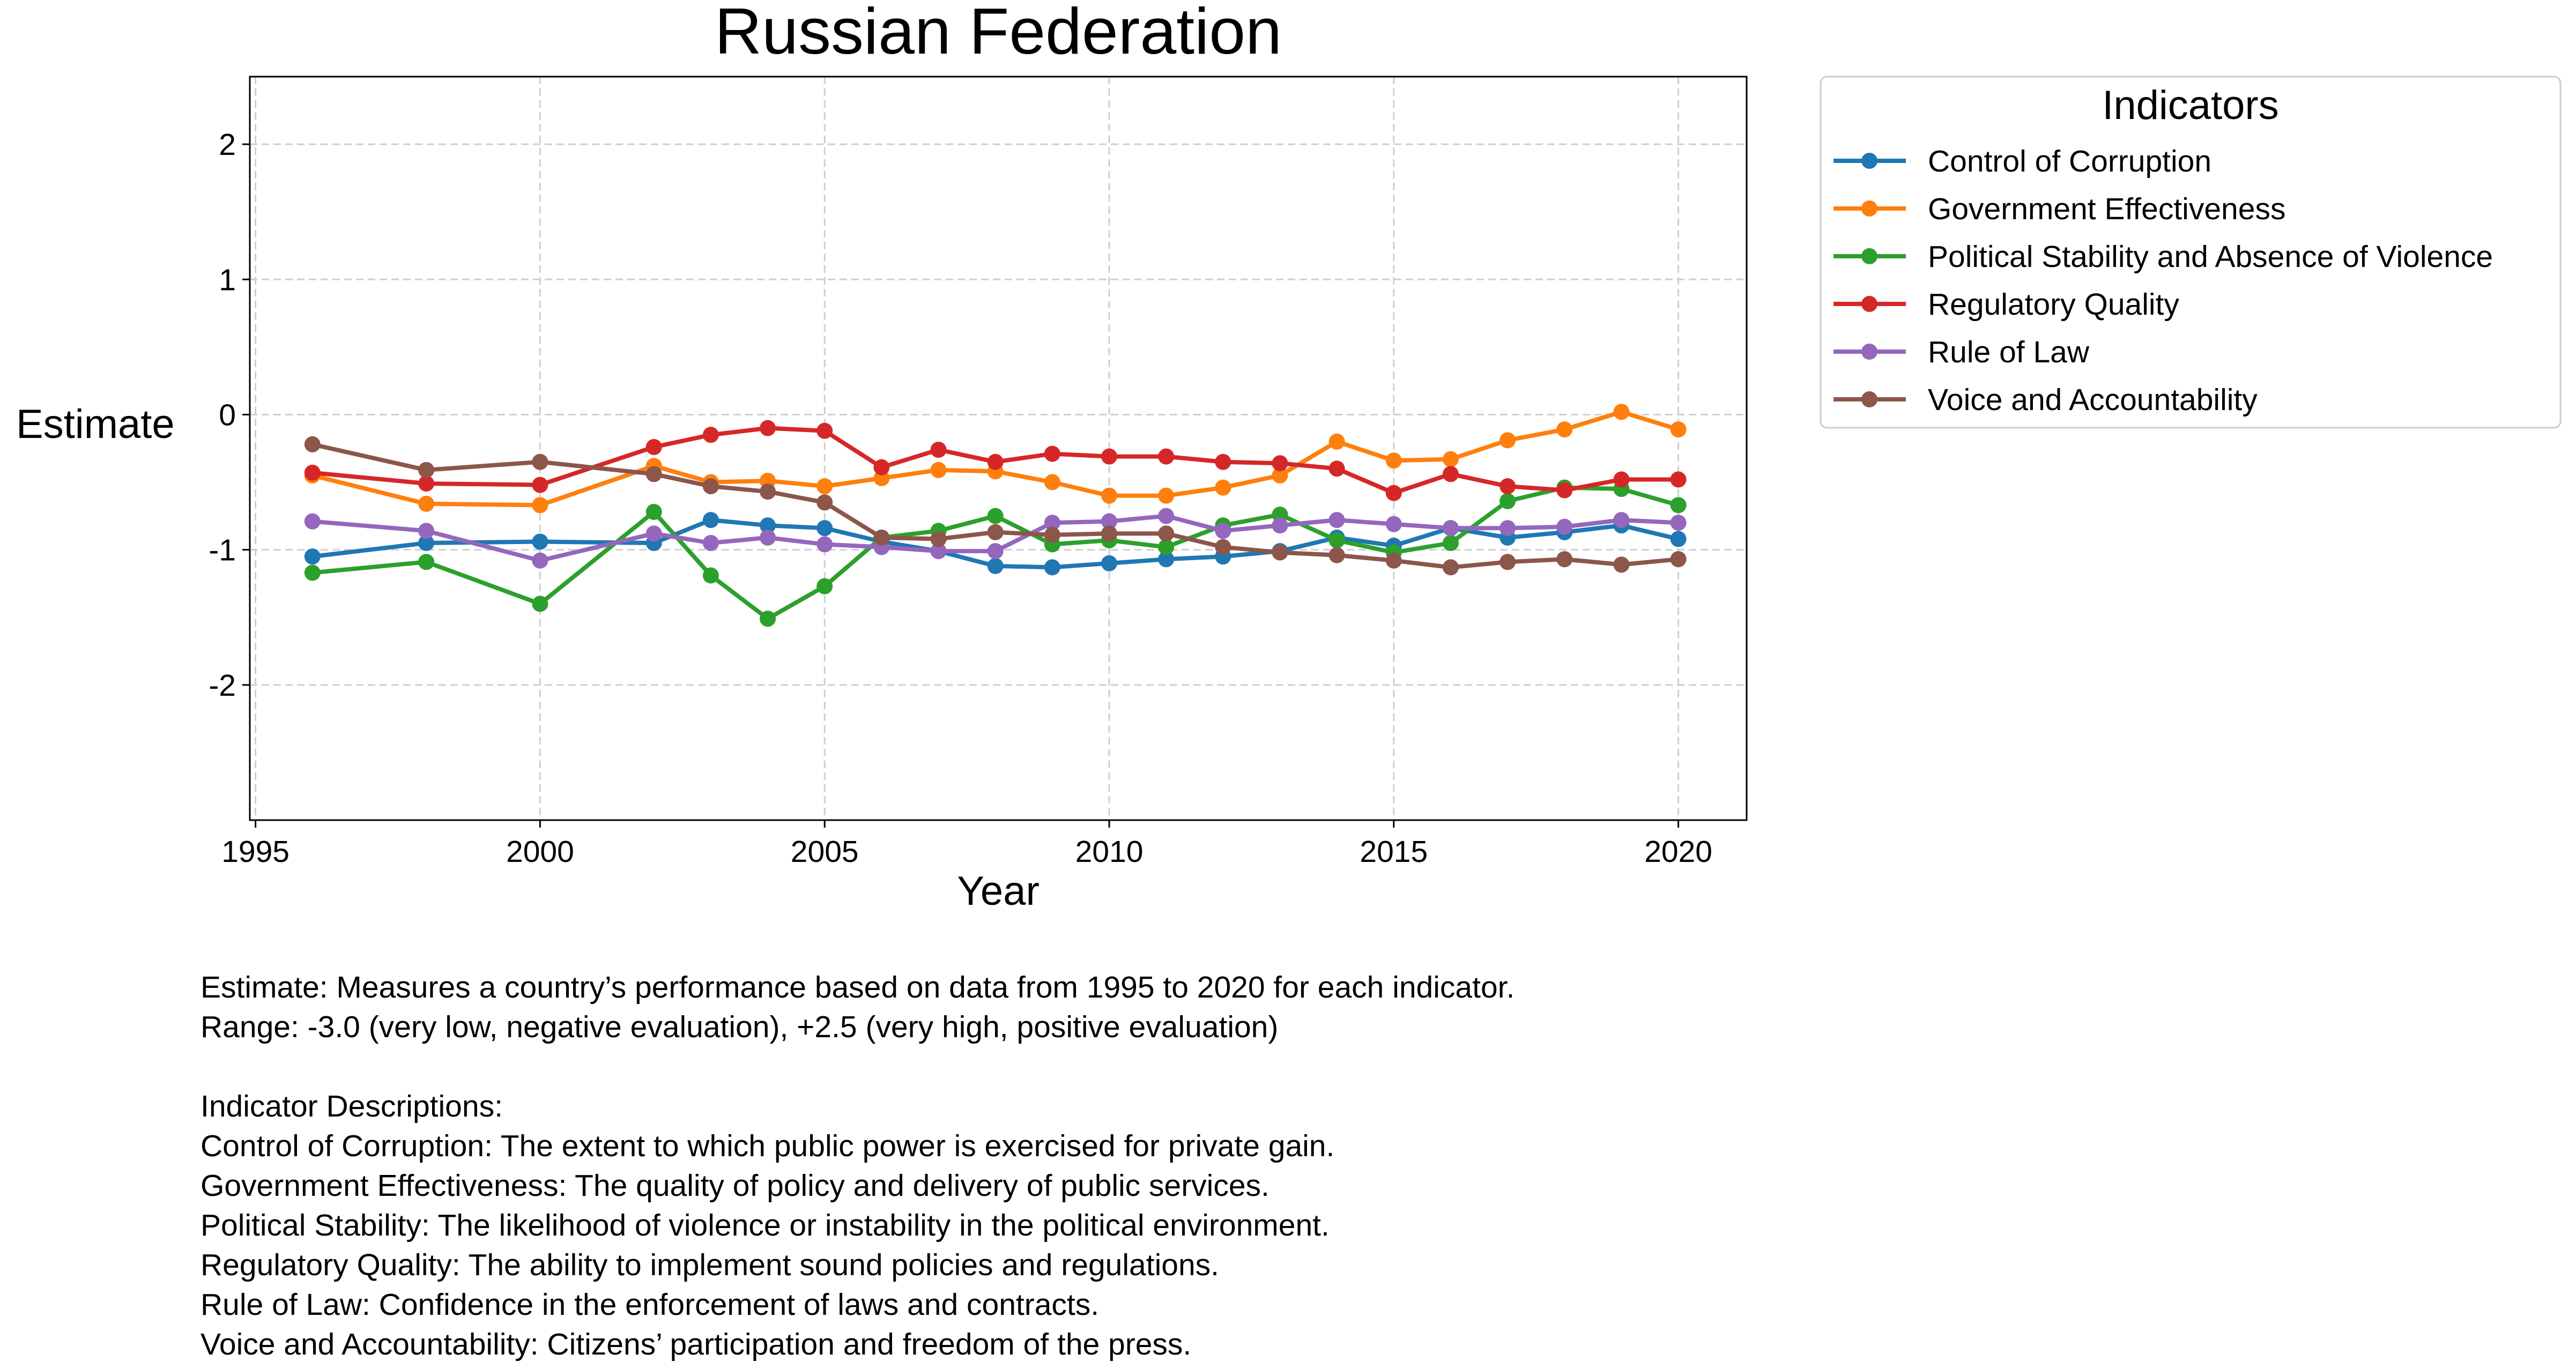  What do you see at coordinates (2009, 352) in the screenshot?
I see `legend-label: Rule of Law` at bounding box center [2009, 352].